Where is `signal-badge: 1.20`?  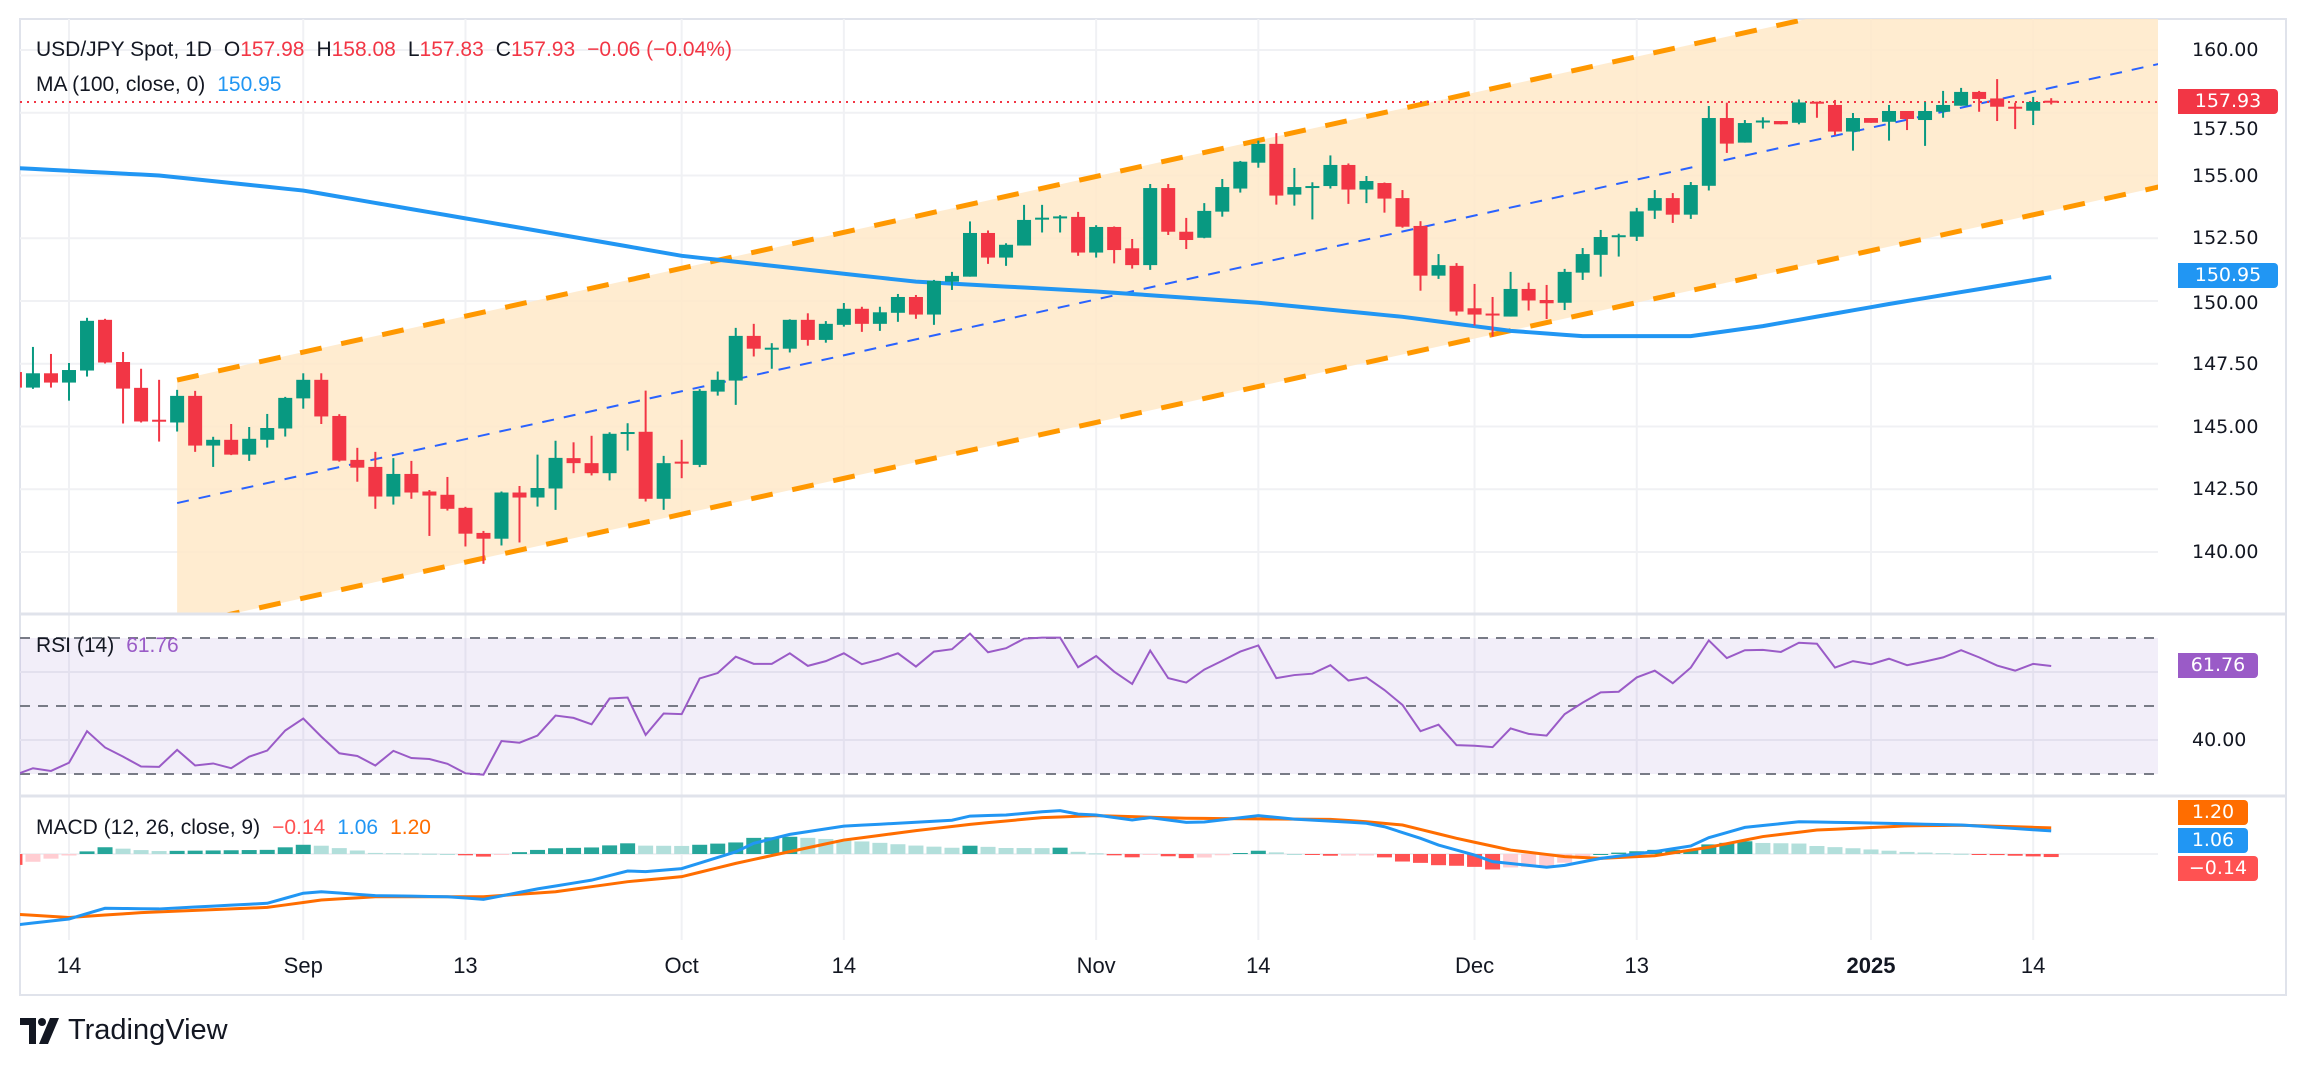
signal-badge: 1.20 is located at coordinates (2213, 812).